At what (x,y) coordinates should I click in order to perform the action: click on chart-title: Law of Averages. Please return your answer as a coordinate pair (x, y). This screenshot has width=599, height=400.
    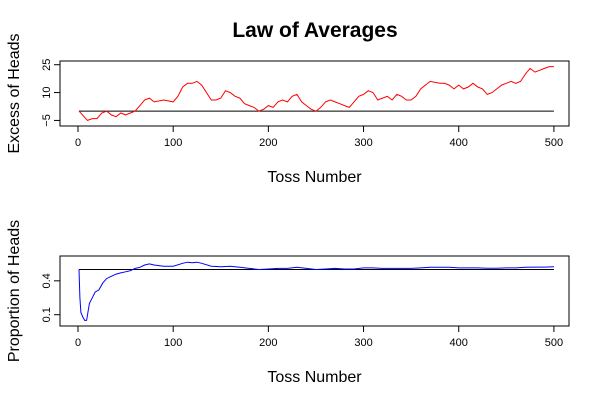
    Looking at the image, I should click on (314, 30).